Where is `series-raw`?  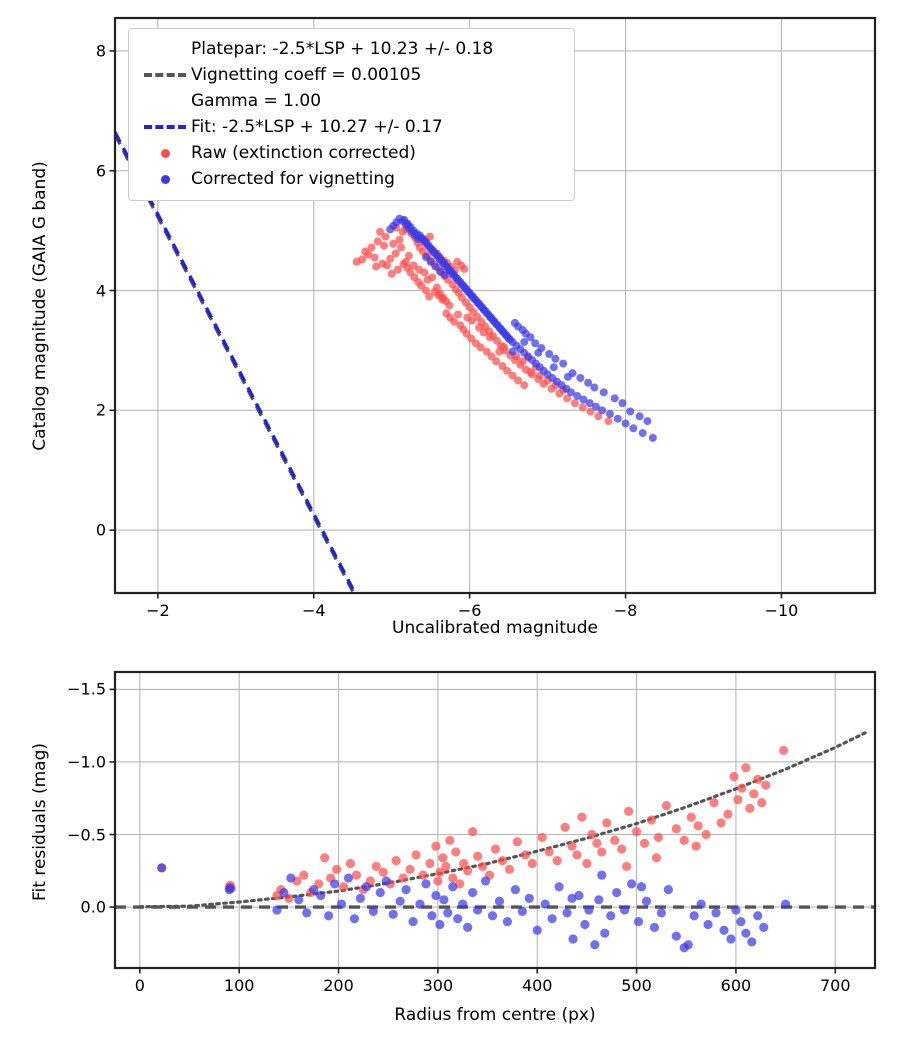 series-raw is located at coordinates (473, 824).